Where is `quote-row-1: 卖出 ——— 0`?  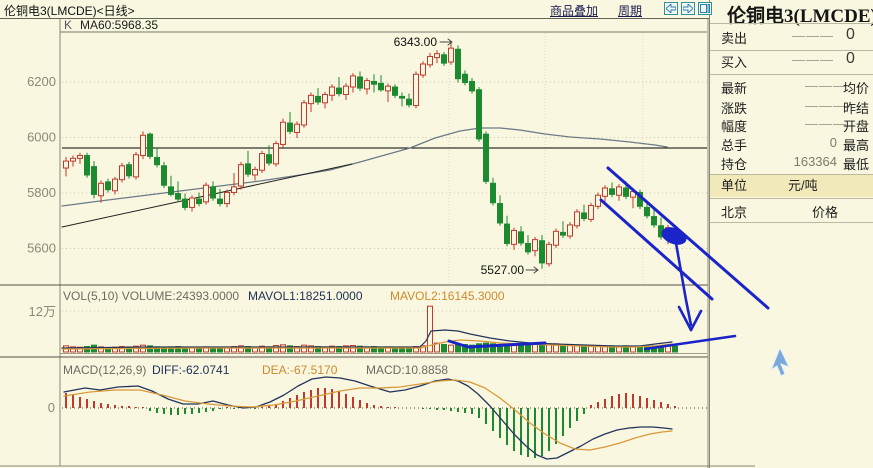
quote-row-1: 卖出 ——— 0 is located at coordinates (791, 37).